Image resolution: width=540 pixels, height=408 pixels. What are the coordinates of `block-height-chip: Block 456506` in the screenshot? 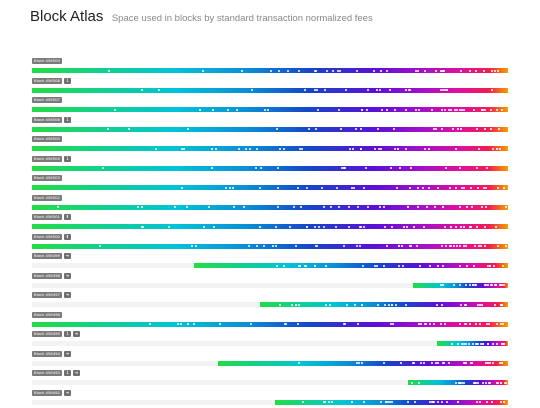 It's located at (47, 119).